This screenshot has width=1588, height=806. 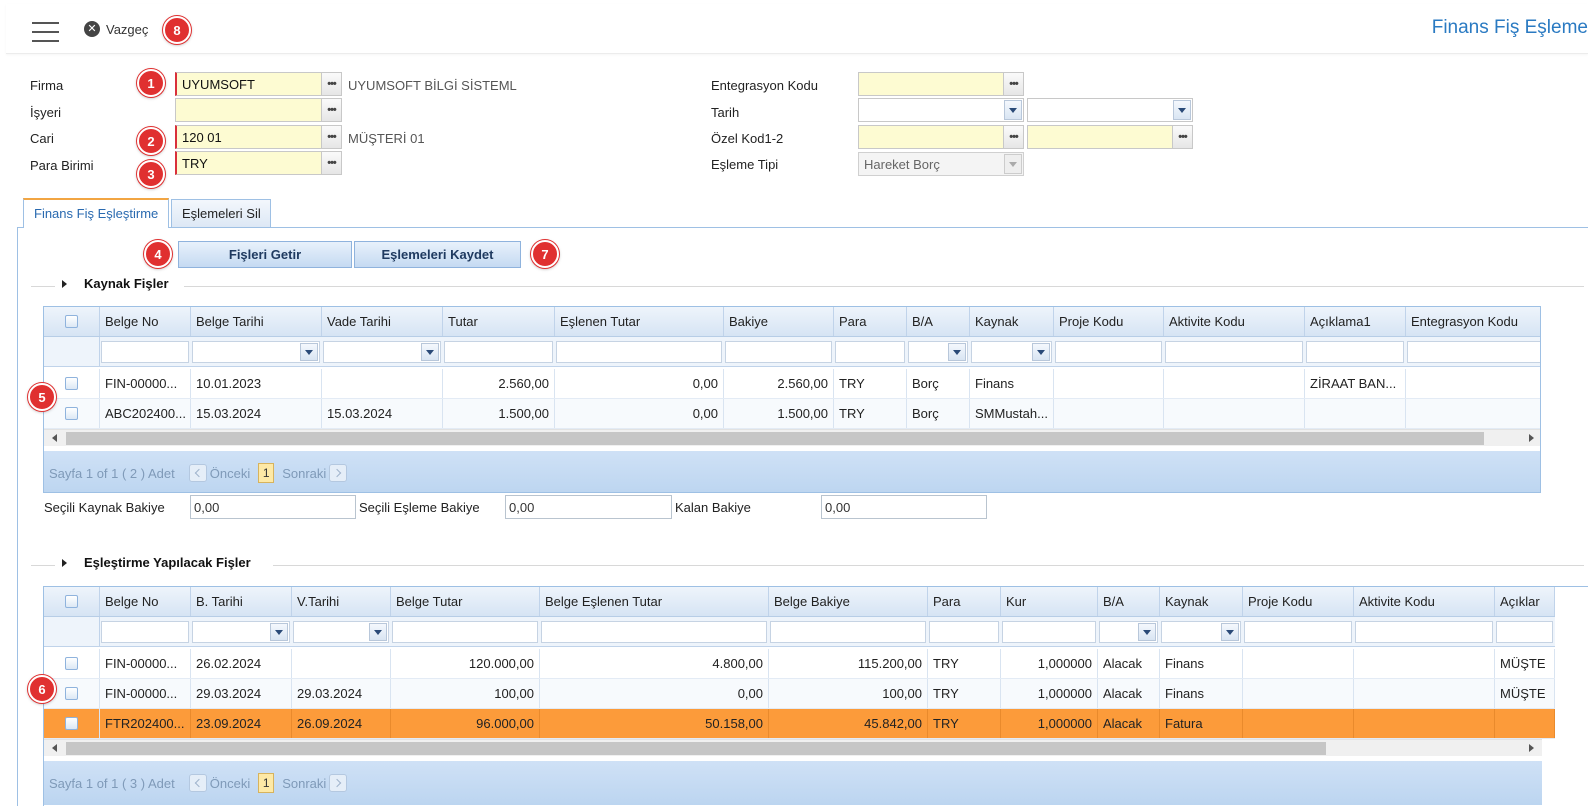 What do you see at coordinates (437, 254) in the screenshot?
I see `save-matches-button: Eşlemeleri Kaydet` at bounding box center [437, 254].